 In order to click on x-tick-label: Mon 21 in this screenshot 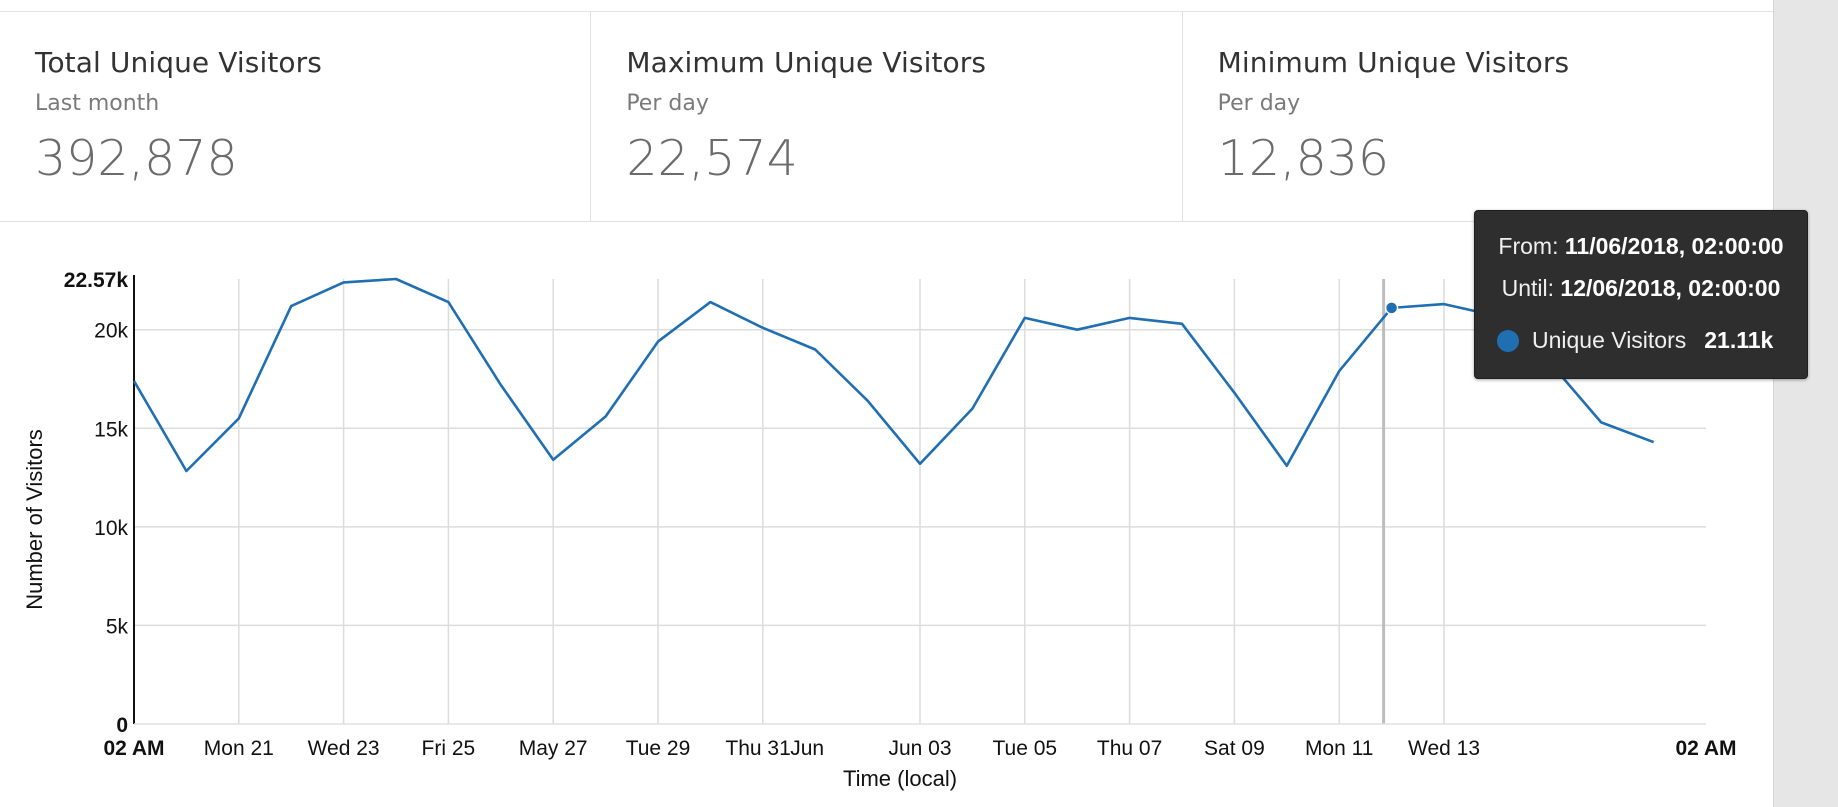, I will do `click(239, 748)`.